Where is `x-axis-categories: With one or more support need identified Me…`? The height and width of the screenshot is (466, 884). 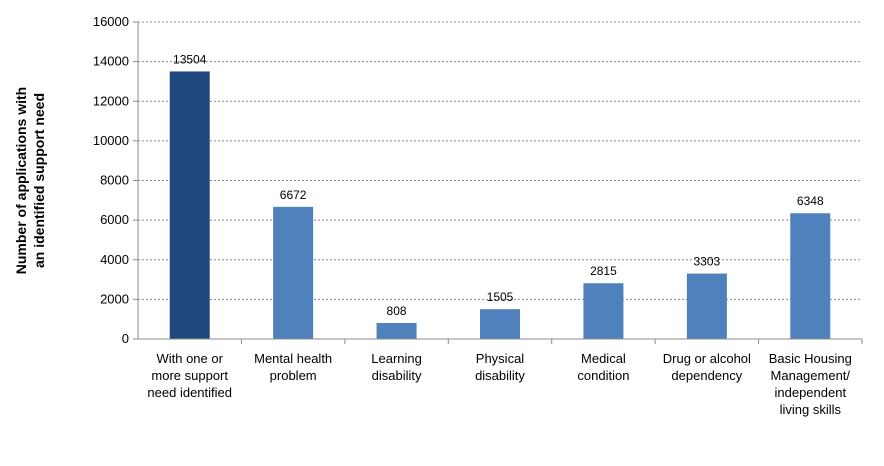 x-axis-categories: With one or more support need identified Me… is located at coordinates (505, 378).